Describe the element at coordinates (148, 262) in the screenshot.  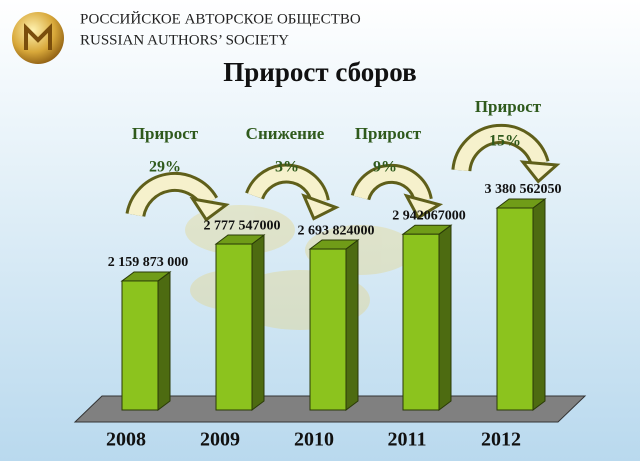
I see `value-label: 2 159 873 000` at that location.